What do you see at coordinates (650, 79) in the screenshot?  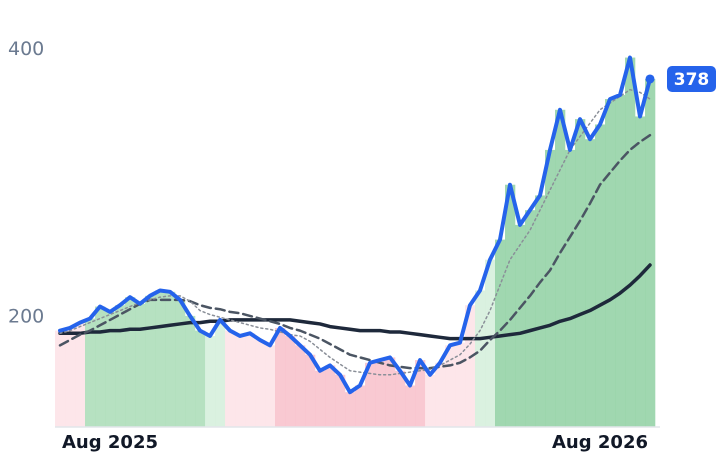 I see `last-point` at bounding box center [650, 79].